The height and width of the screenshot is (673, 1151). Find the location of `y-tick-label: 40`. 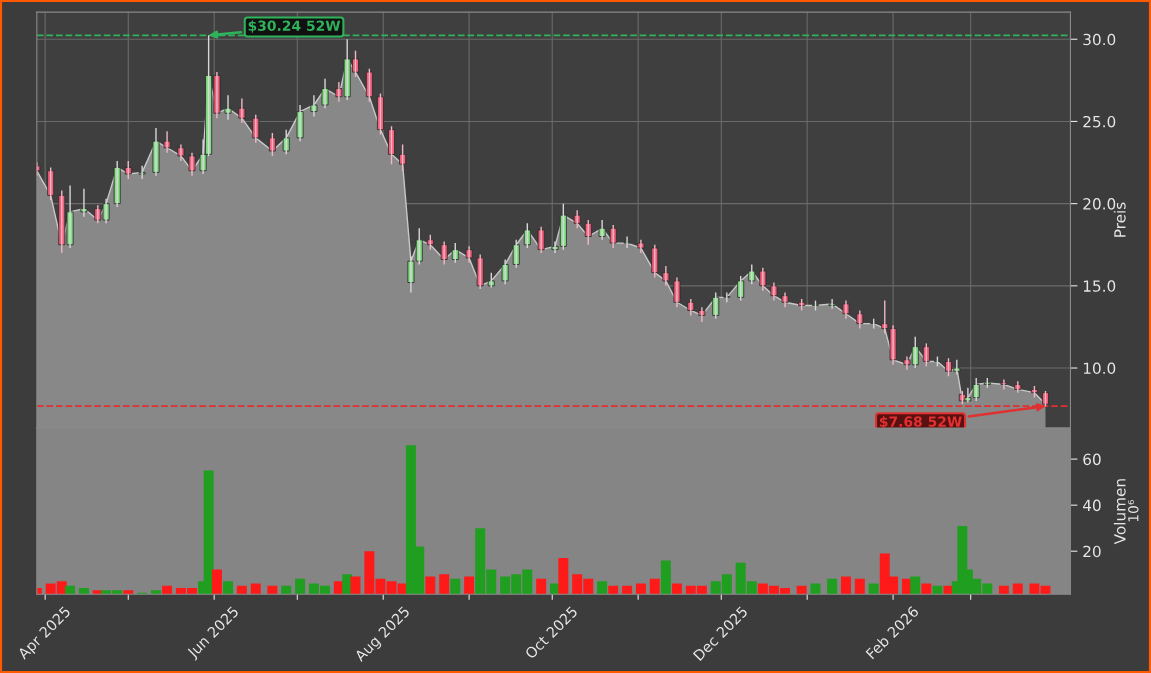

y-tick-label: 40 is located at coordinates (1091, 505).